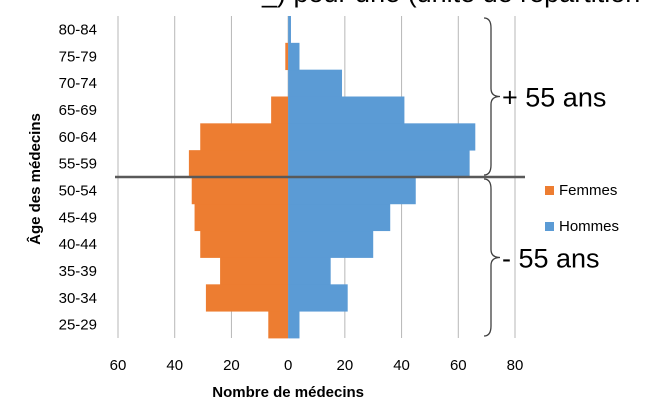 Image resolution: width=649 pixels, height=404 pixels. What do you see at coordinates (78, 137) in the screenshot?
I see `y-tick-label: 60-64` at bounding box center [78, 137].